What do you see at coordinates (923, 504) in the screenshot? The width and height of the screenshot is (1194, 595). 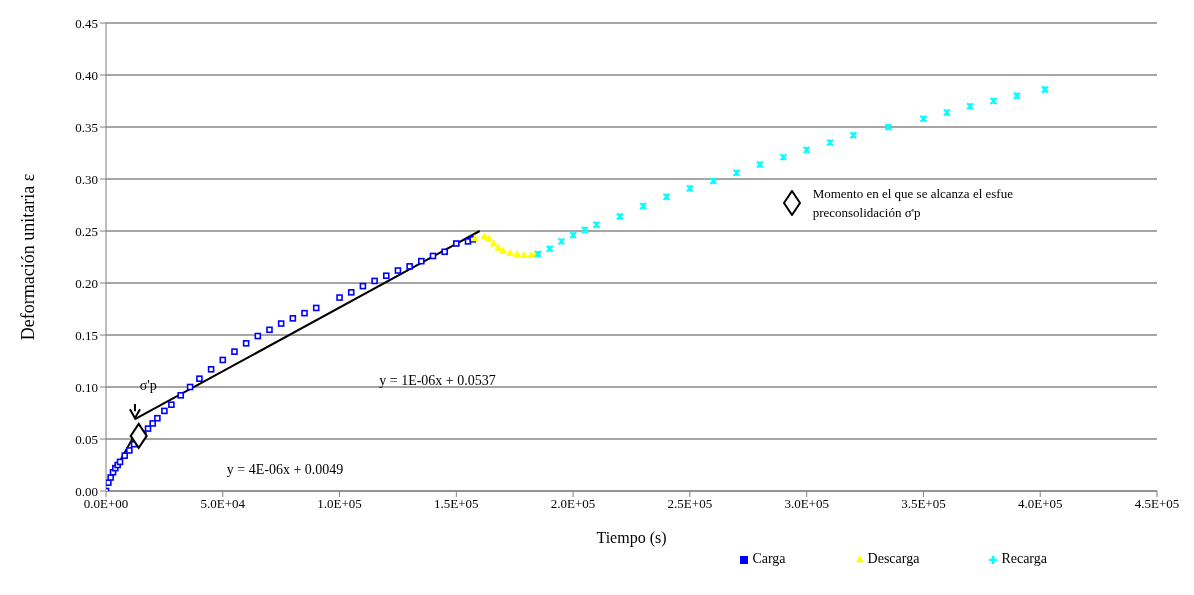 I see `x-tick-label: 3.5E+05` at bounding box center [923, 504].